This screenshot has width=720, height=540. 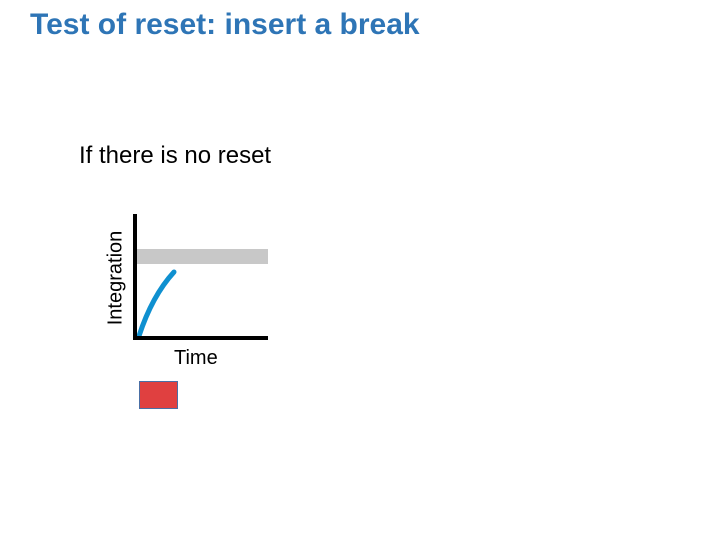 What do you see at coordinates (196, 358) in the screenshot?
I see `x-axis-label: Time` at bounding box center [196, 358].